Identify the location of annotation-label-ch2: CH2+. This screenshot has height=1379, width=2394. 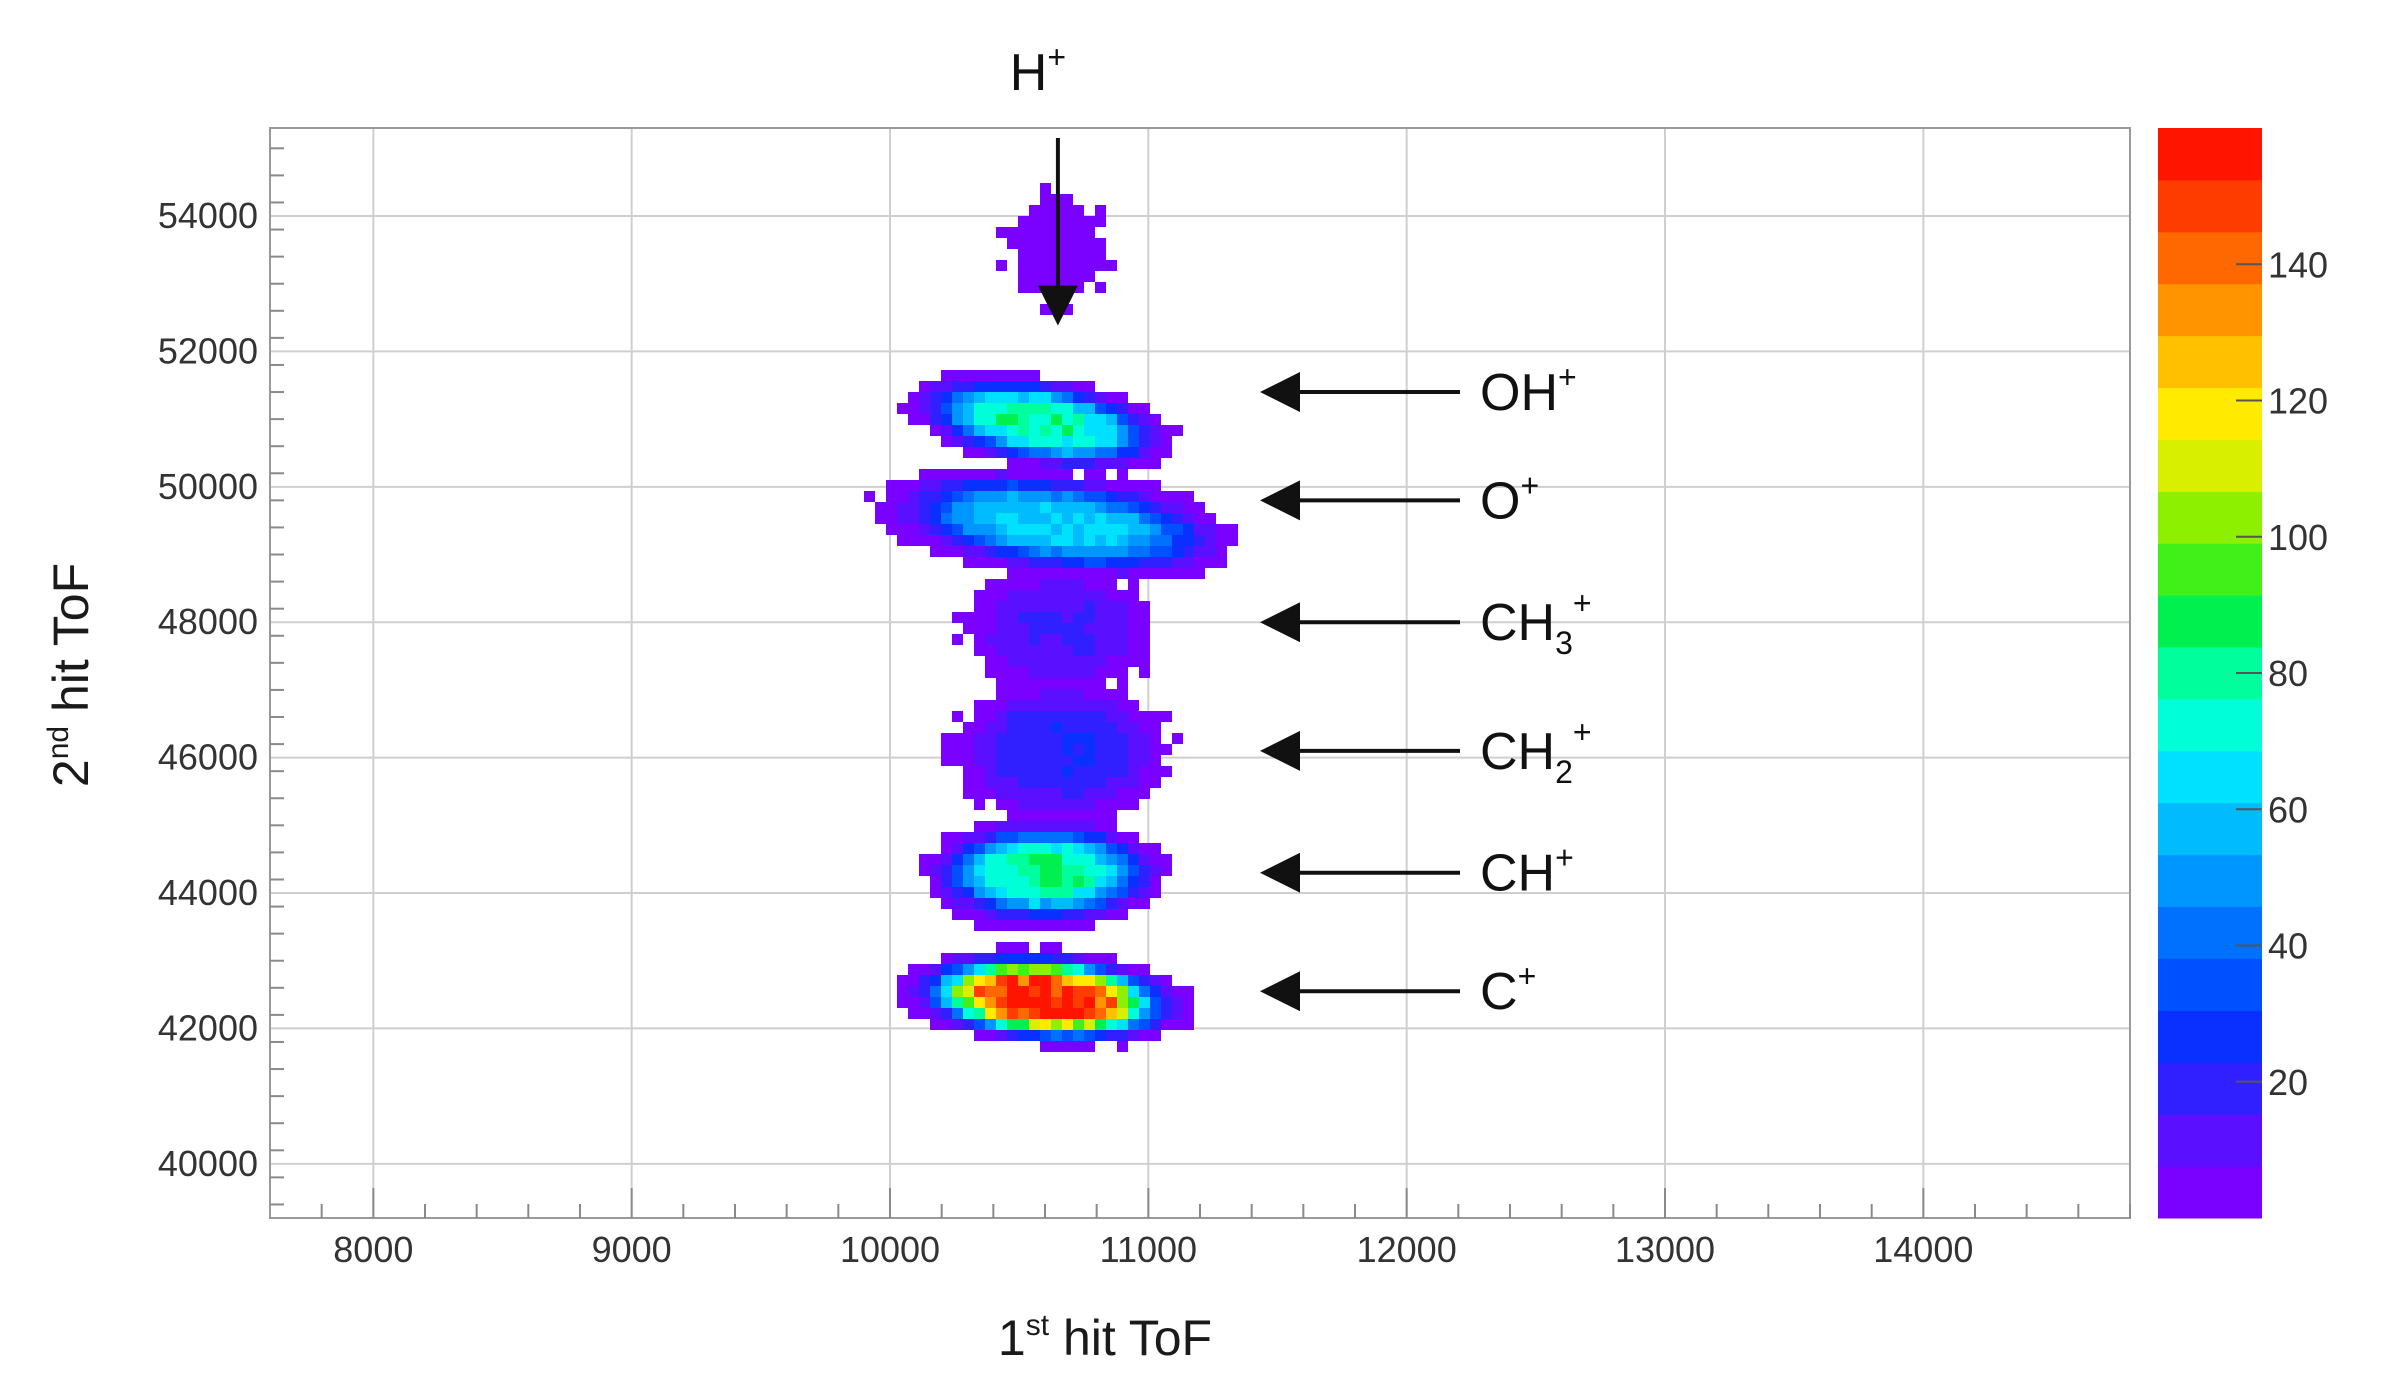
(1536, 752).